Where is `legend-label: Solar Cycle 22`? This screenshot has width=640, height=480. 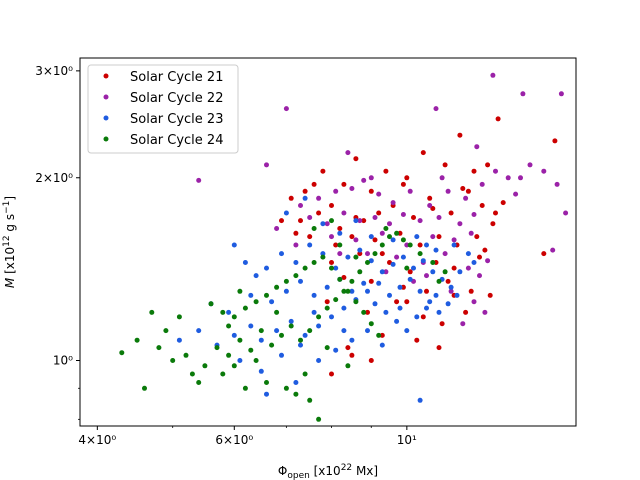
legend-label: Solar Cycle 22 is located at coordinates (176, 98).